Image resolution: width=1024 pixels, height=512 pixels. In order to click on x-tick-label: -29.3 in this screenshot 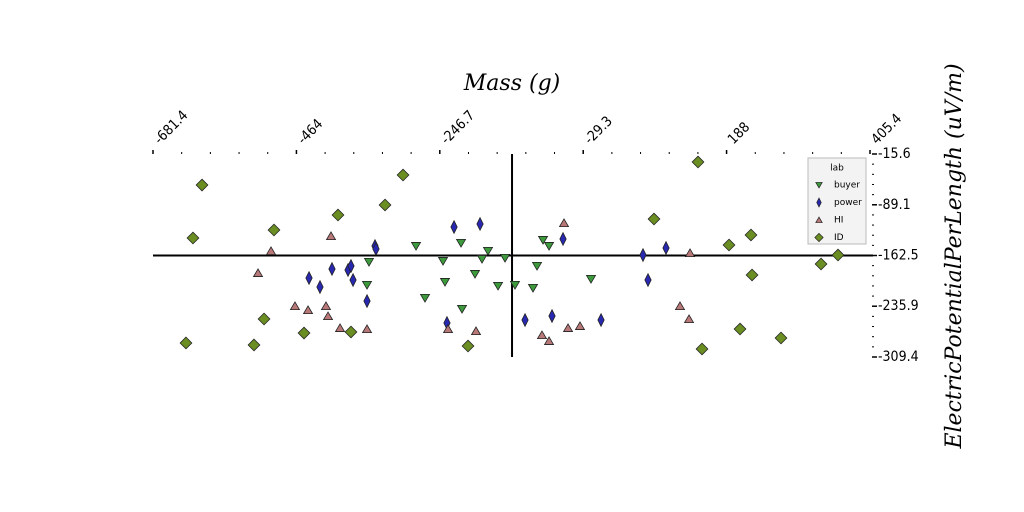, I will do `click(599, 130)`.